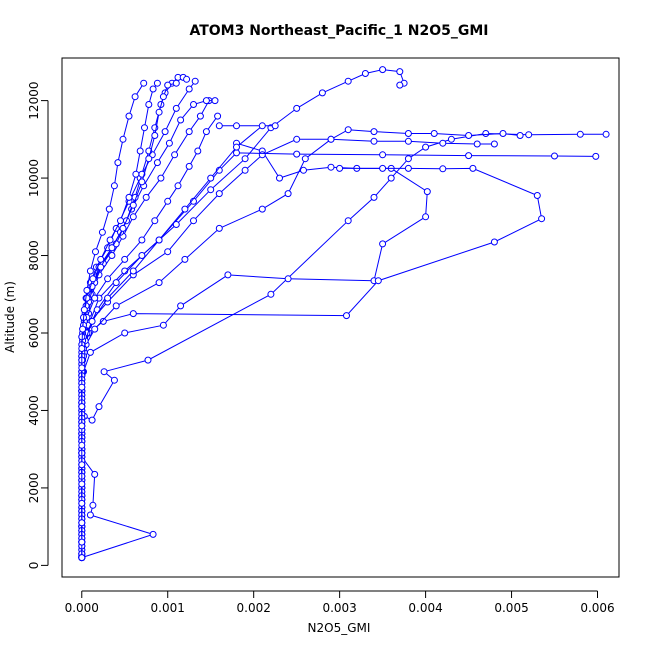  I want to click on y-axis: 0 2000 4000 6000 8000 10000 12000, so click(38, 325).